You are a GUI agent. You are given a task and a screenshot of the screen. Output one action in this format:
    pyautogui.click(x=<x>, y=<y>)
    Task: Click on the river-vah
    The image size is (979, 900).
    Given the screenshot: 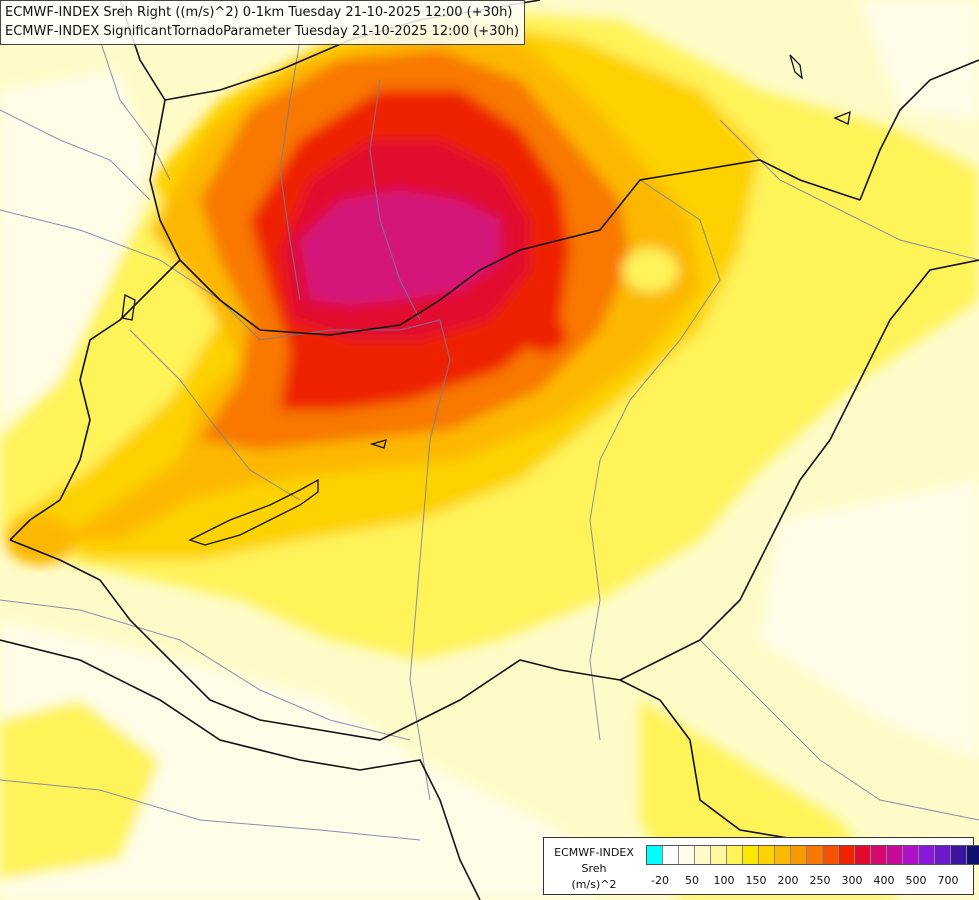 What is the action you would take?
    pyautogui.click(x=290, y=170)
    